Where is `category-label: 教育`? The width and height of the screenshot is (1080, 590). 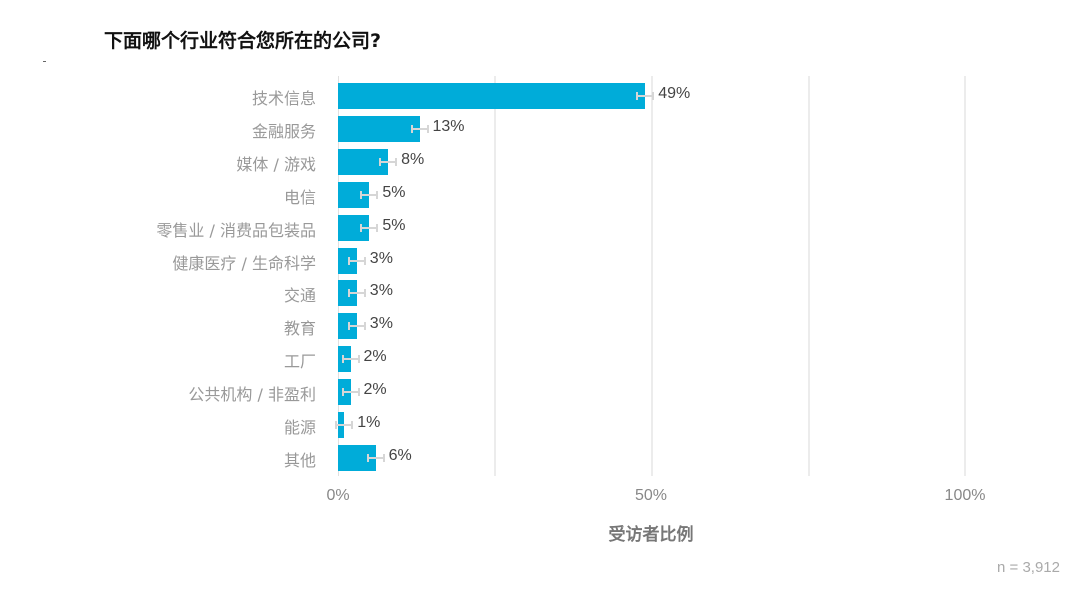 category-label: 教育 is located at coordinates (299, 329).